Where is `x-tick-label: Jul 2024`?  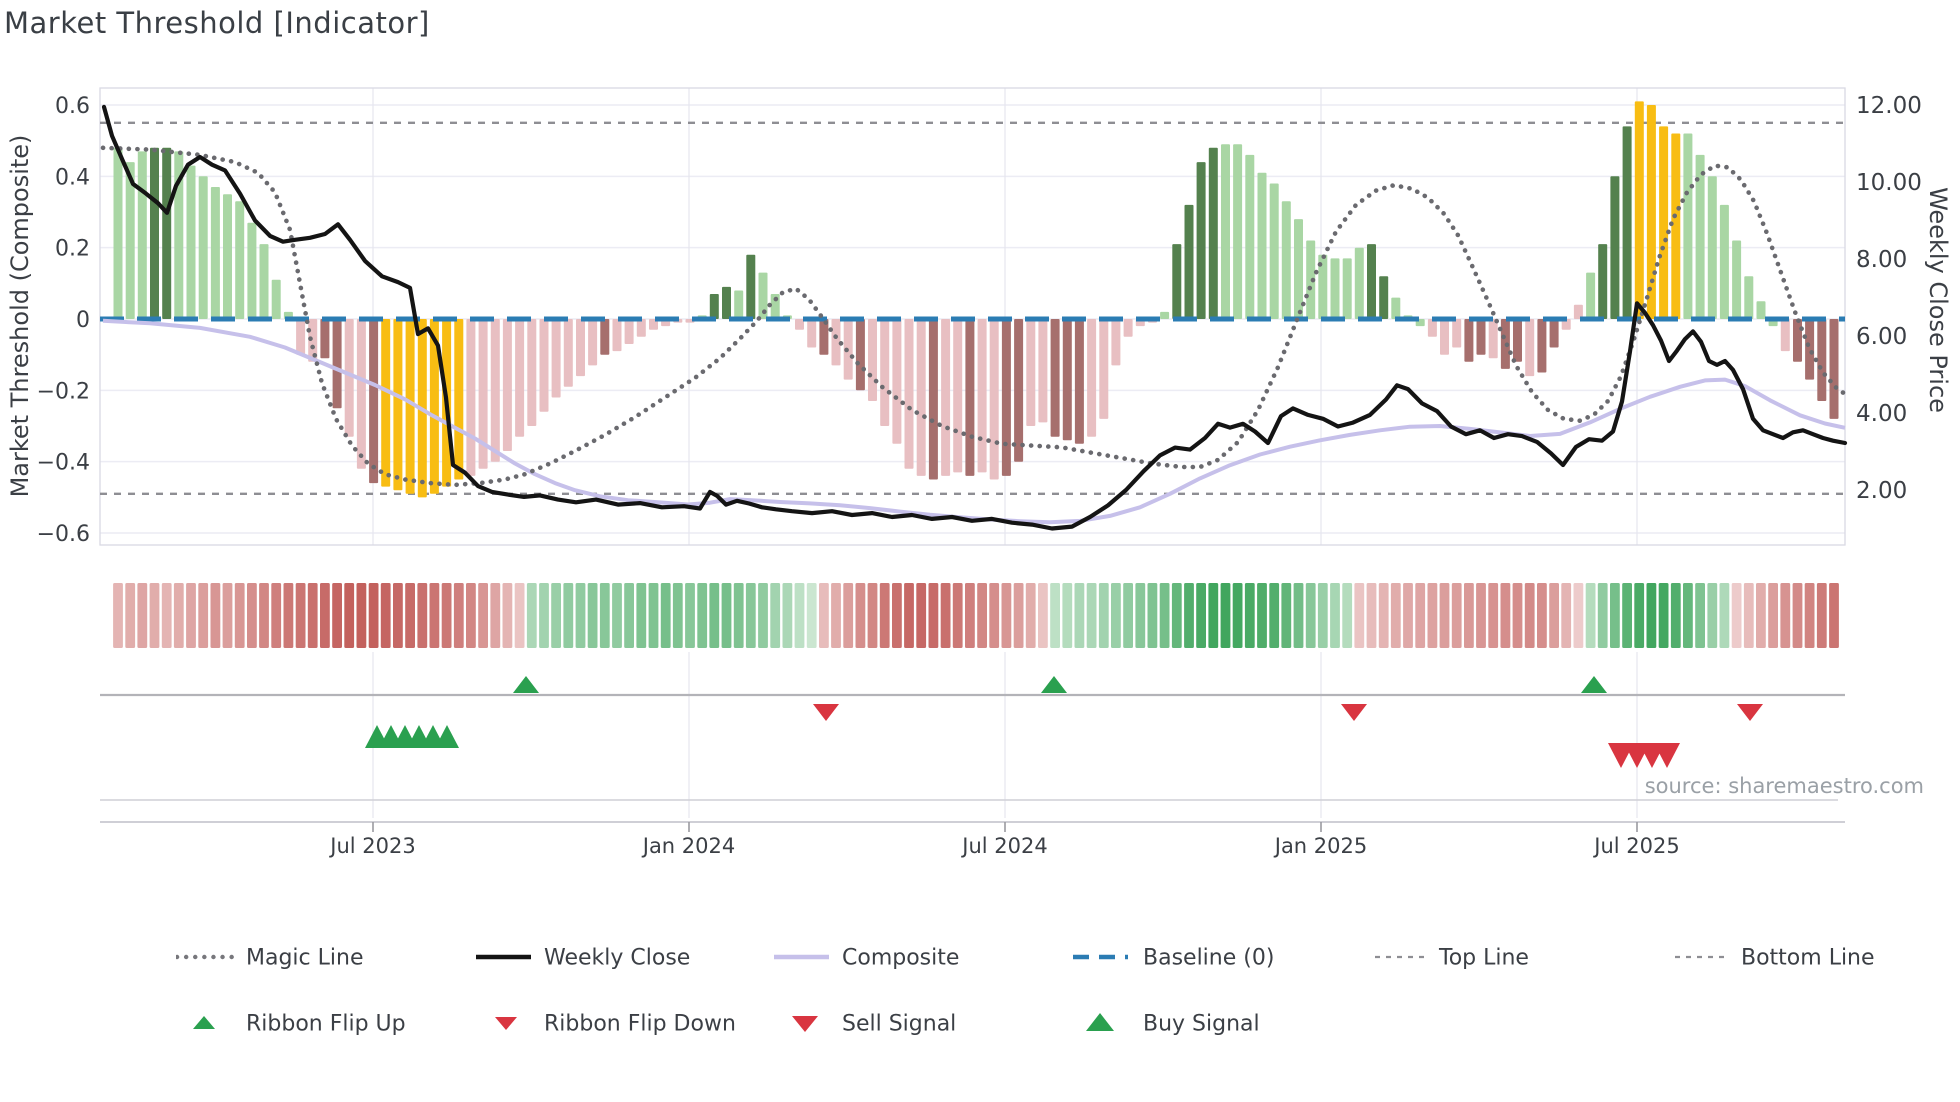
x-tick-label: Jul 2024 is located at coordinates (1003, 846).